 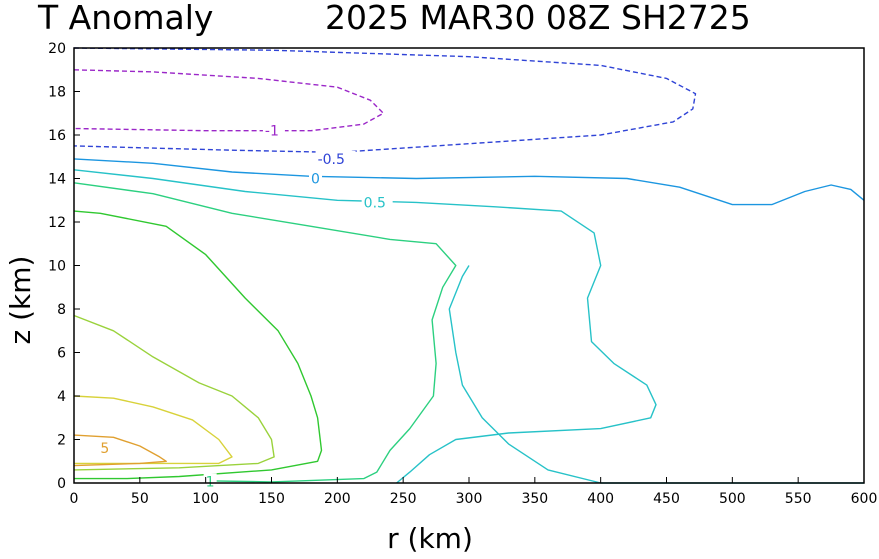 What do you see at coordinates (600, 499) in the screenshot?
I see `x-tick-label: 400` at bounding box center [600, 499].